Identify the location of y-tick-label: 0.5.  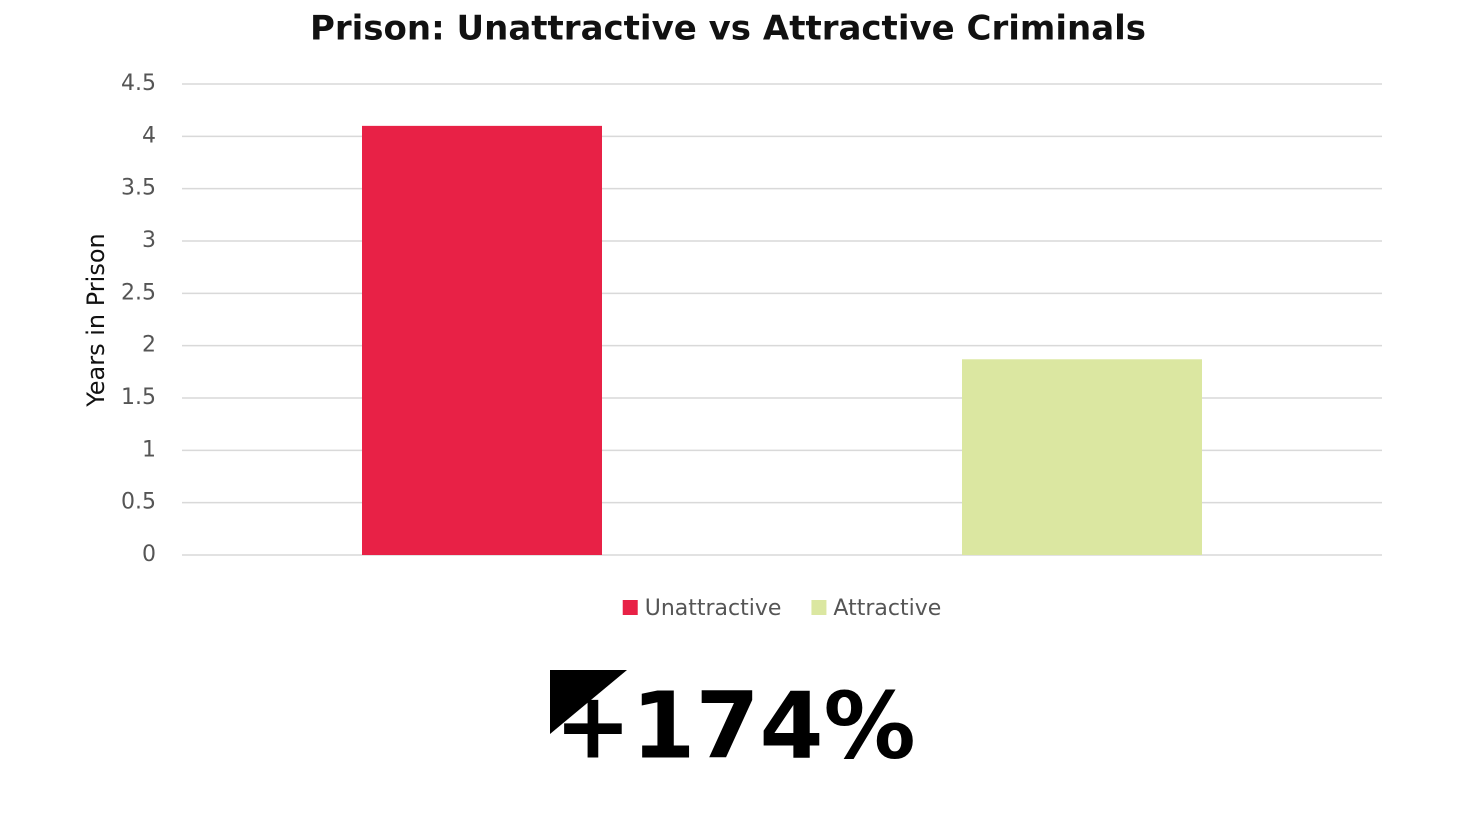
(138, 502).